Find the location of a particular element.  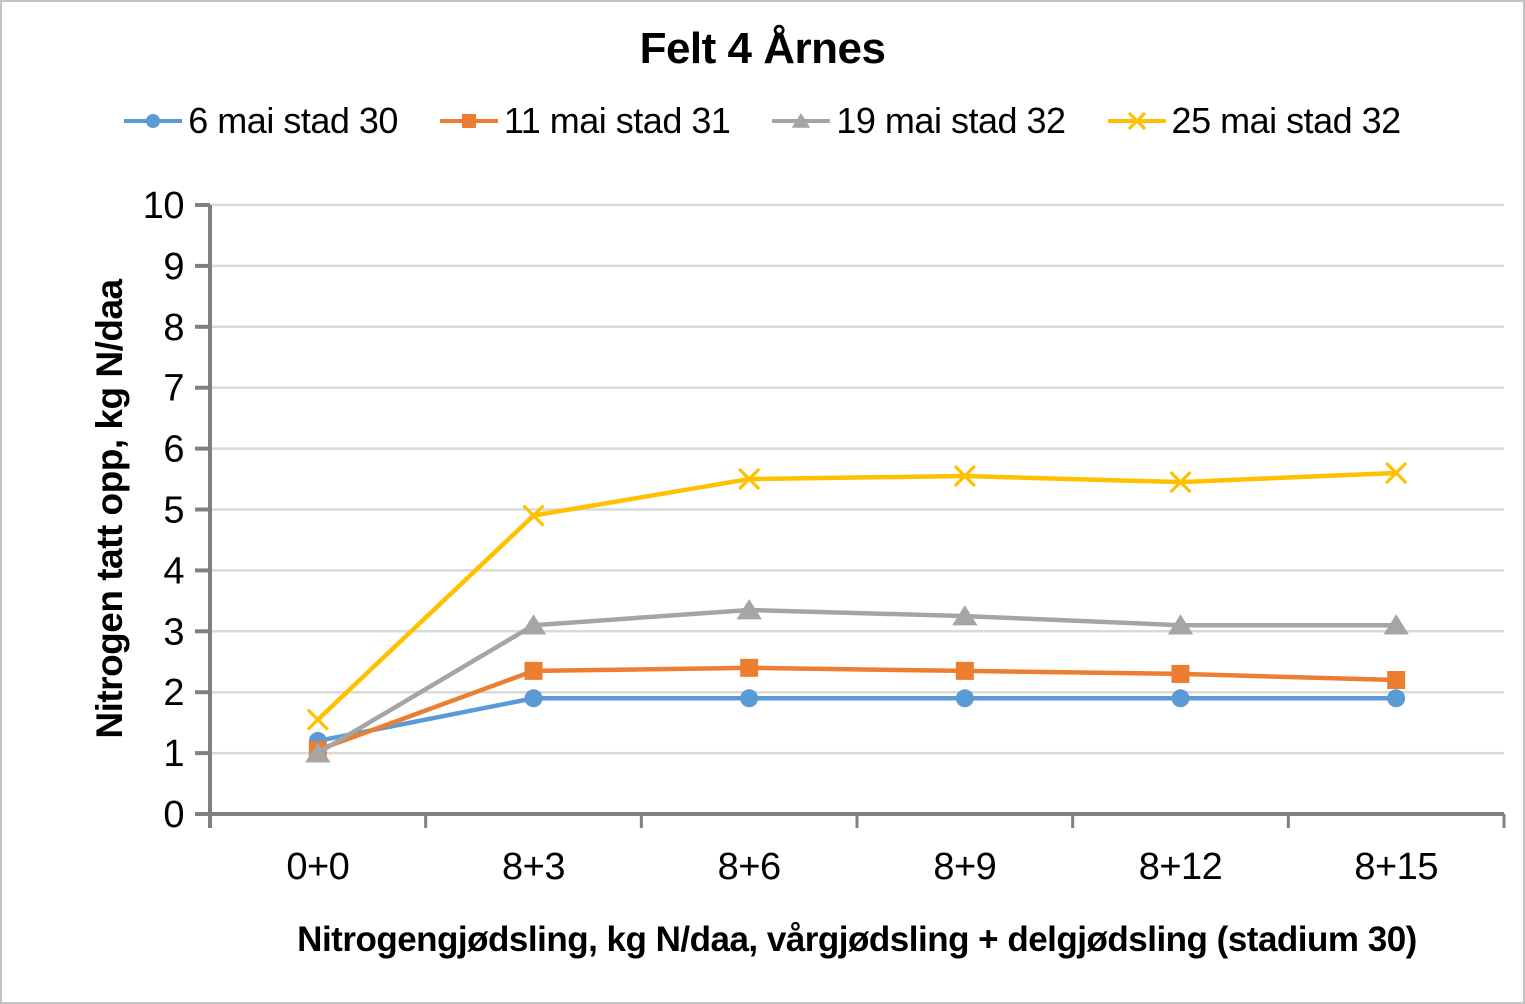

x-tick-label: 0+0 is located at coordinates (317, 867).